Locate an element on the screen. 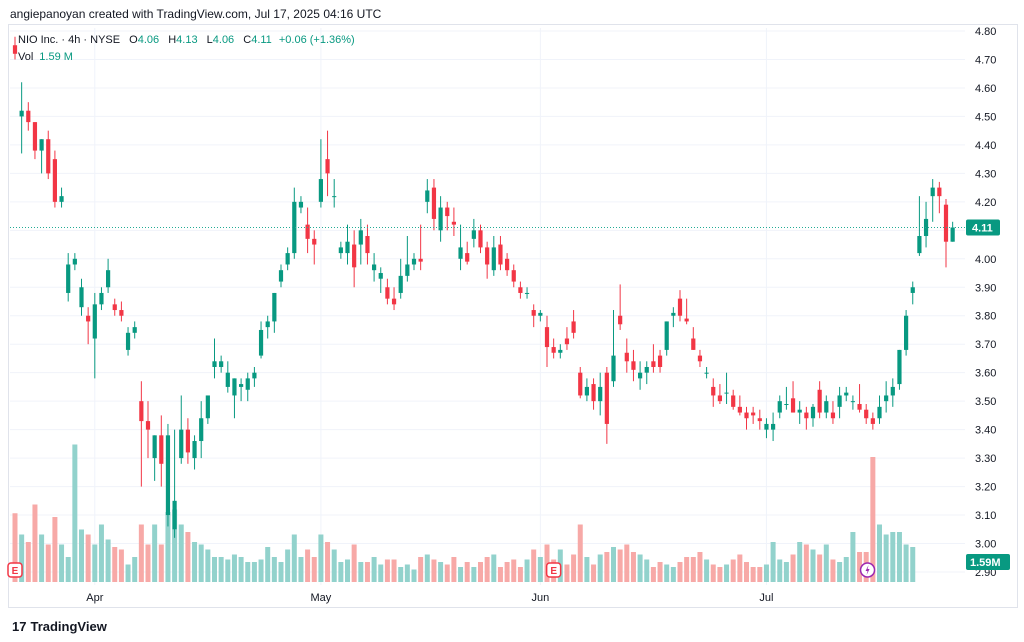 This screenshot has width=1024, height=642. price-tick-label: 3.10 is located at coordinates (985, 516).